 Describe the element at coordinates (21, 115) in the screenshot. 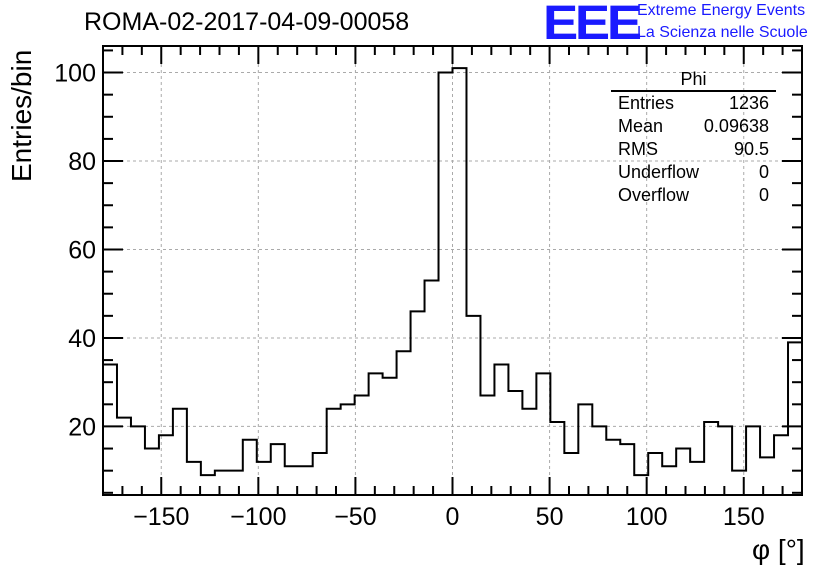

I see `y-axis-label: Entries/bin` at that location.